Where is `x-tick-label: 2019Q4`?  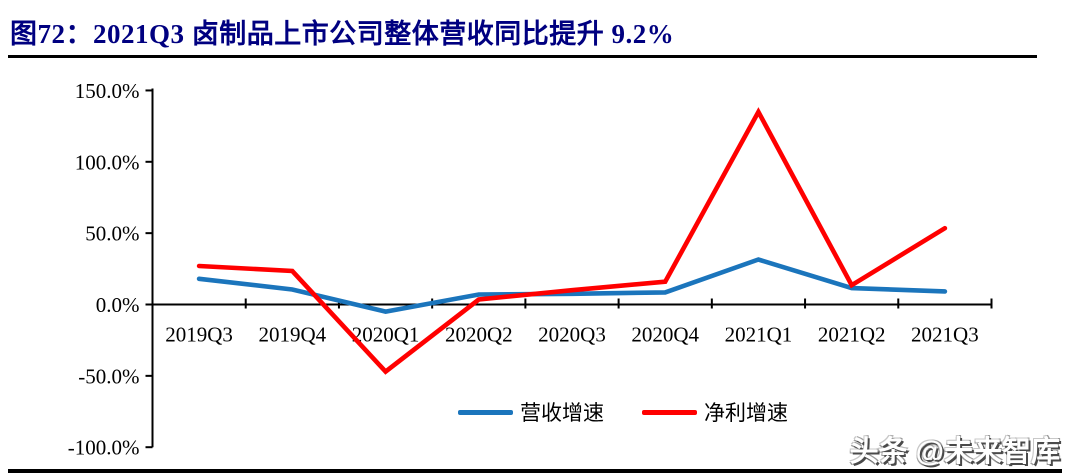 x-tick-label: 2019Q4 is located at coordinates (292, 335).